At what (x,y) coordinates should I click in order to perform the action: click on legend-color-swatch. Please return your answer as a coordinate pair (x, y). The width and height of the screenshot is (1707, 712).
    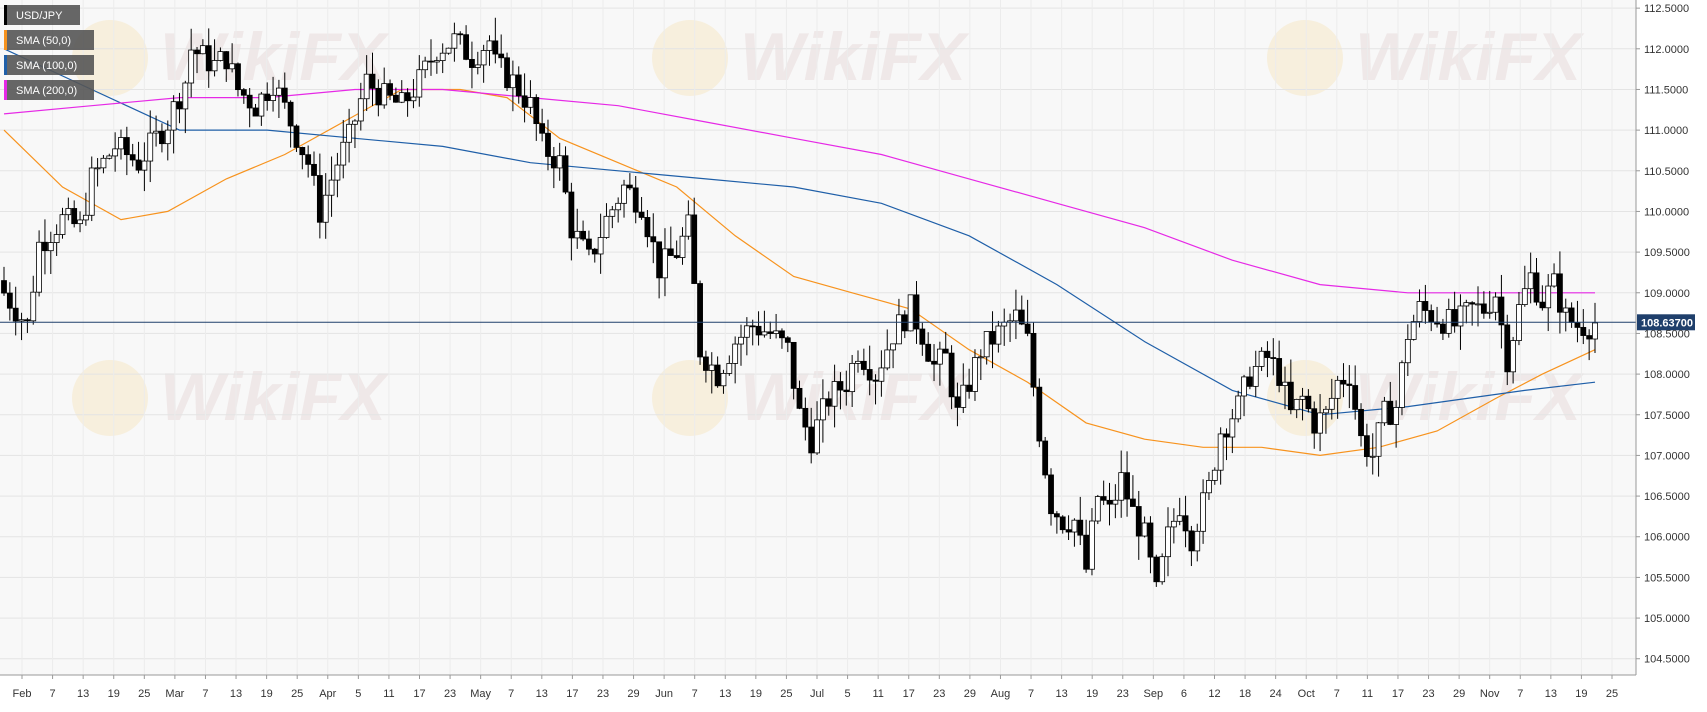
    Looking at the image, I should click on (5, 15).